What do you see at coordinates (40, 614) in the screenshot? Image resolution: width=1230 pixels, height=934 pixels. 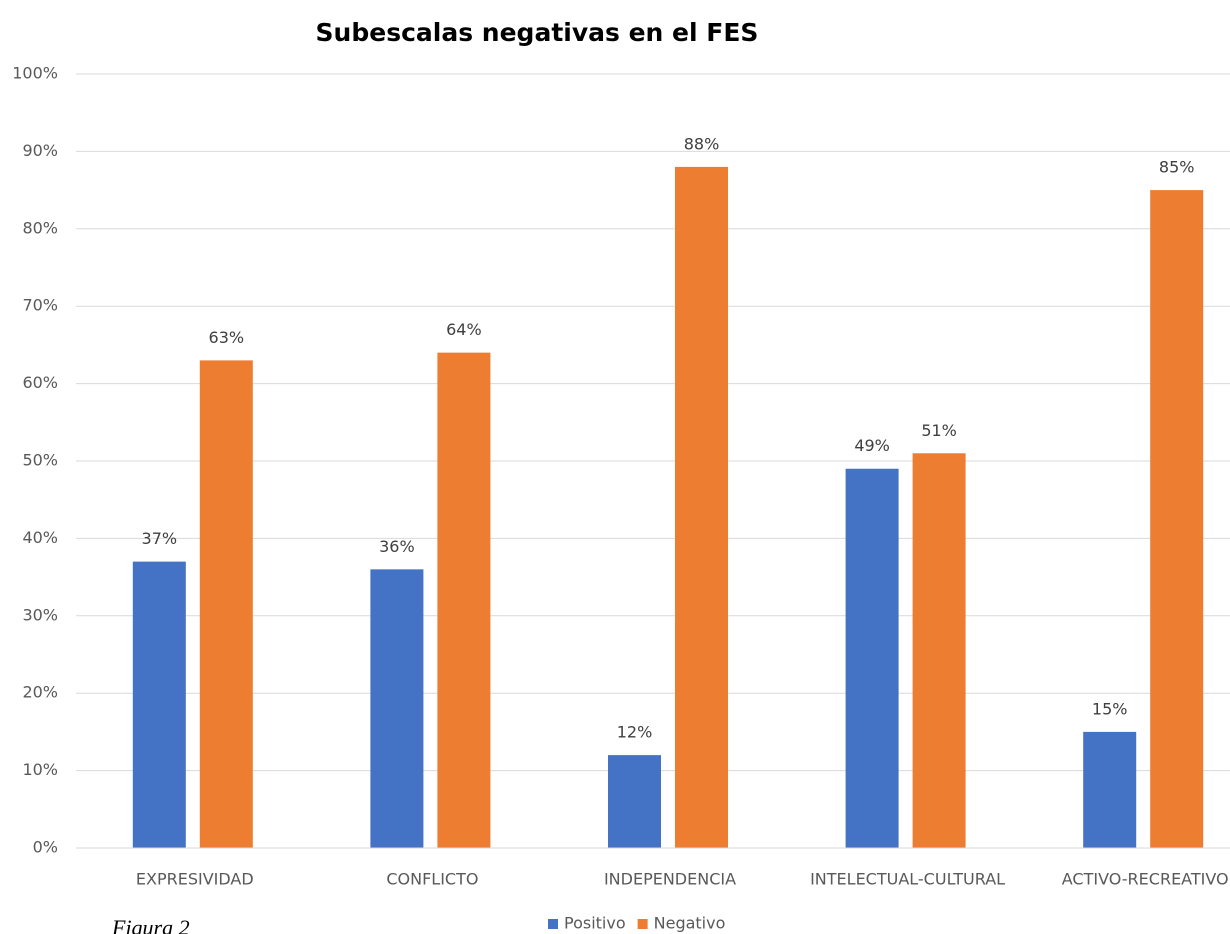 I see `y-tick-label: 30%` at bounding box center [40, 614].